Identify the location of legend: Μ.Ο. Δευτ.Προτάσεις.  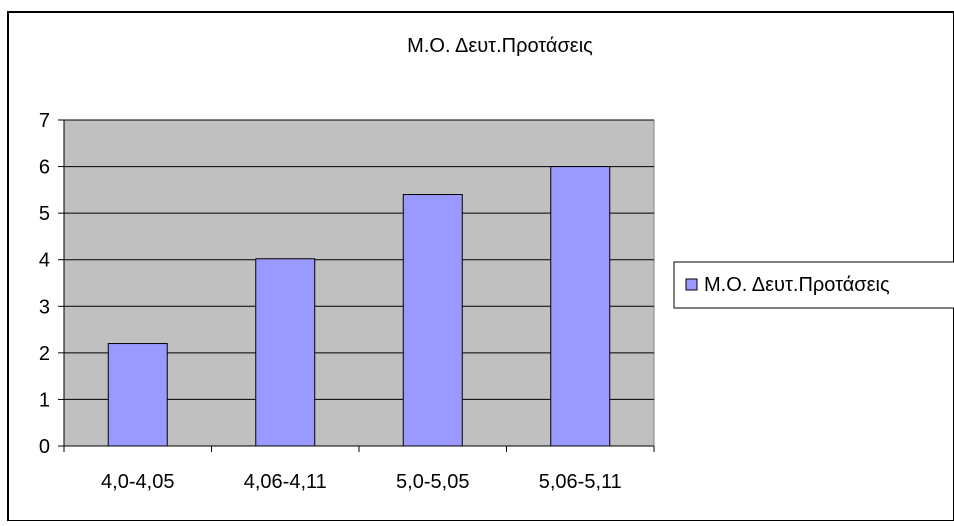
(813, 285).